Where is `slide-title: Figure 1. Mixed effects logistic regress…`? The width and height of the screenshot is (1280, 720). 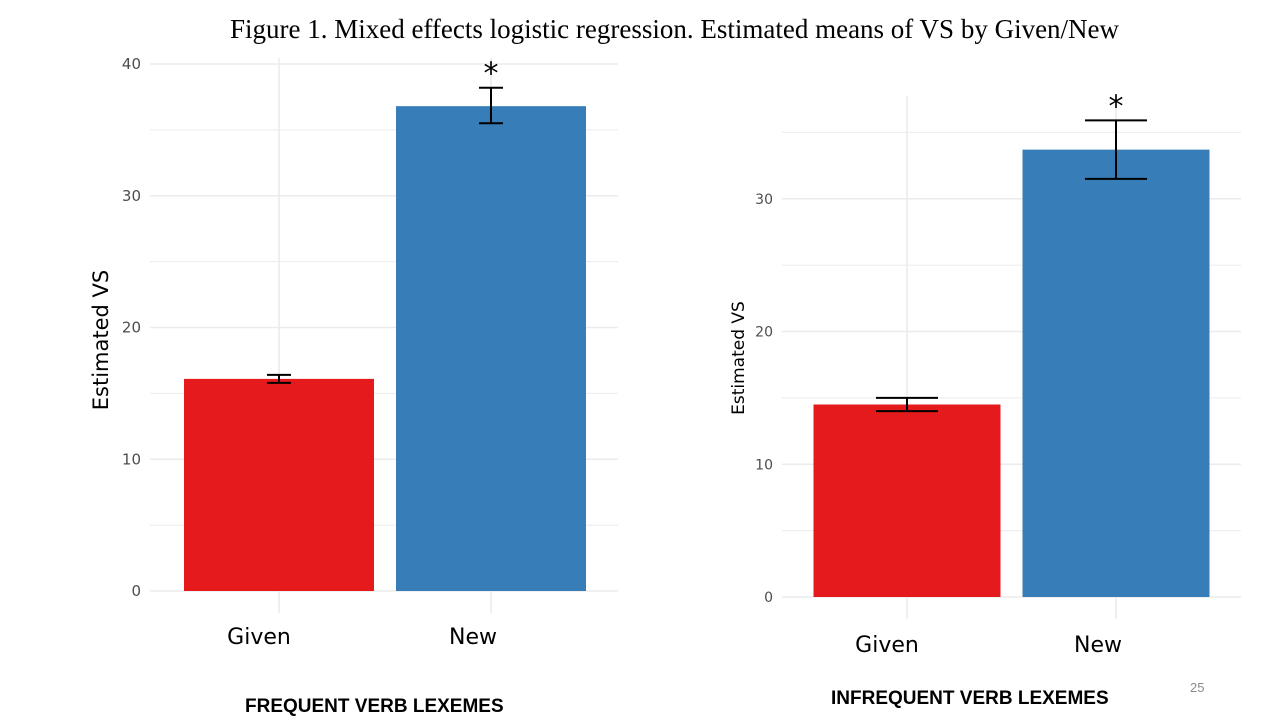 slide-title: Figure 1. Mixed effects logistic regress… is located at coordinates (674, 29).